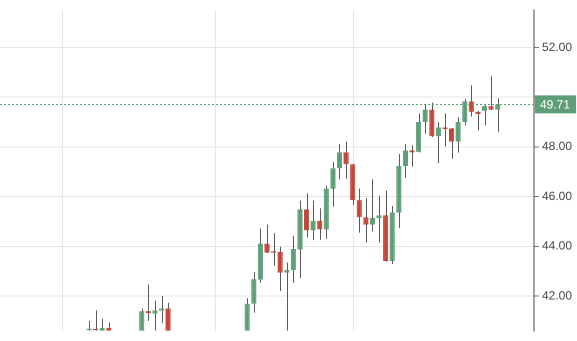  What do you see at coordinates (557, 195) in the screenshot?
I see `y-tick-label: 46.00` at bounding box center [557, 195].